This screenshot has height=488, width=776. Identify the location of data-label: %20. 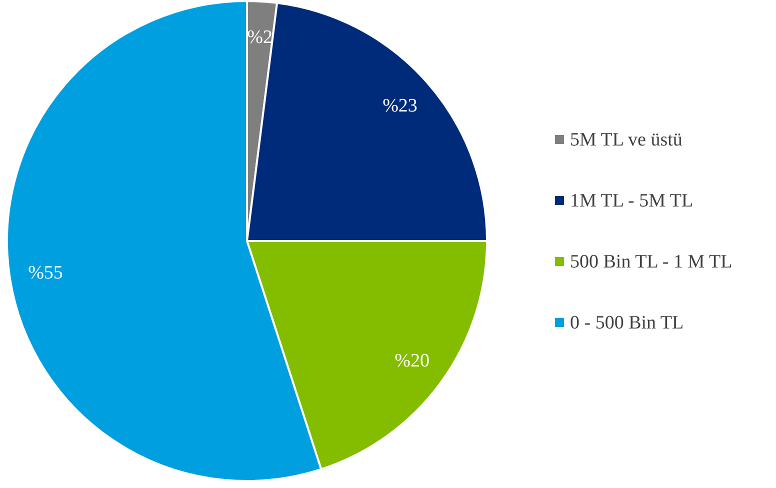
(412, 361).